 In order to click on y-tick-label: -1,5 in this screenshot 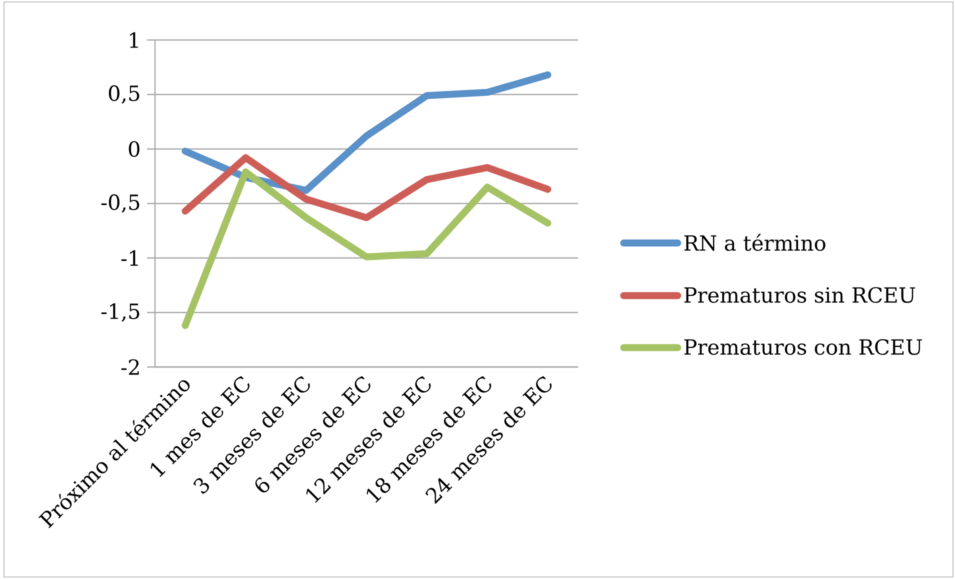, I will do `click(120, 312)`.